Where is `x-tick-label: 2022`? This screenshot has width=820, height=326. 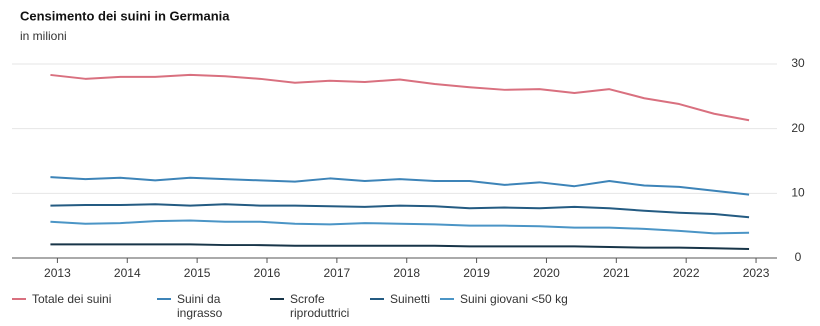
x-tick-label: 2022 is located at coordinates (686, 273).